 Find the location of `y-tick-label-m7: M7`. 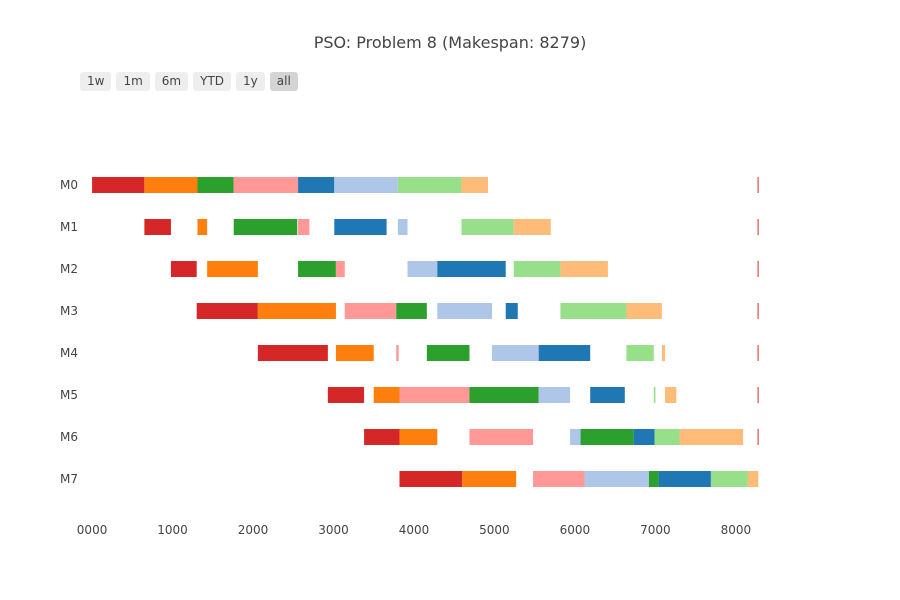

y-tick-label-m7: M7 is located at coordinates (69, 479).